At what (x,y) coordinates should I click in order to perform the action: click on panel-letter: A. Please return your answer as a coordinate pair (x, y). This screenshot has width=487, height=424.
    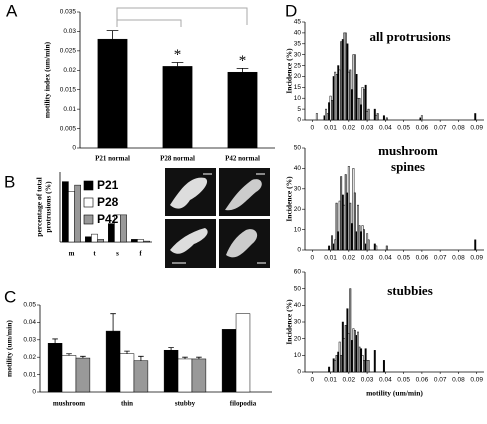
    Looking at the image, I should click on (12, 10).